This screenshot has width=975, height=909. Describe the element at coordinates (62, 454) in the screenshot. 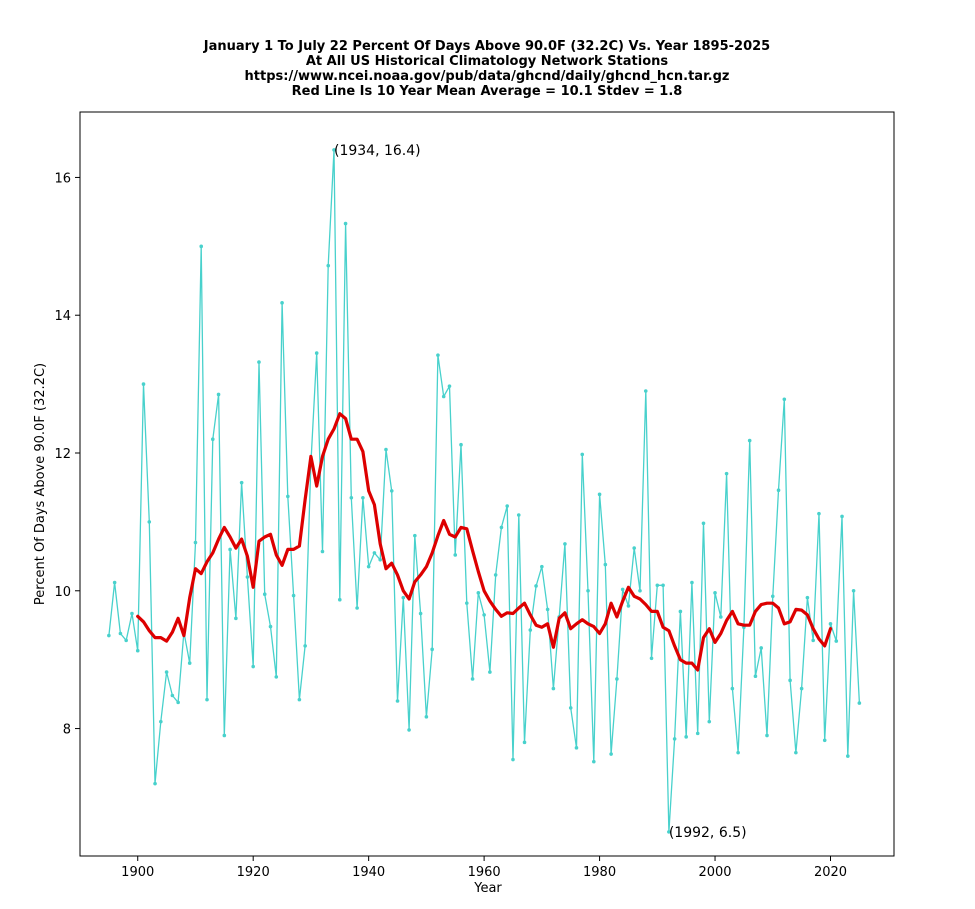

I see `y-tick-label: 12` at that location.